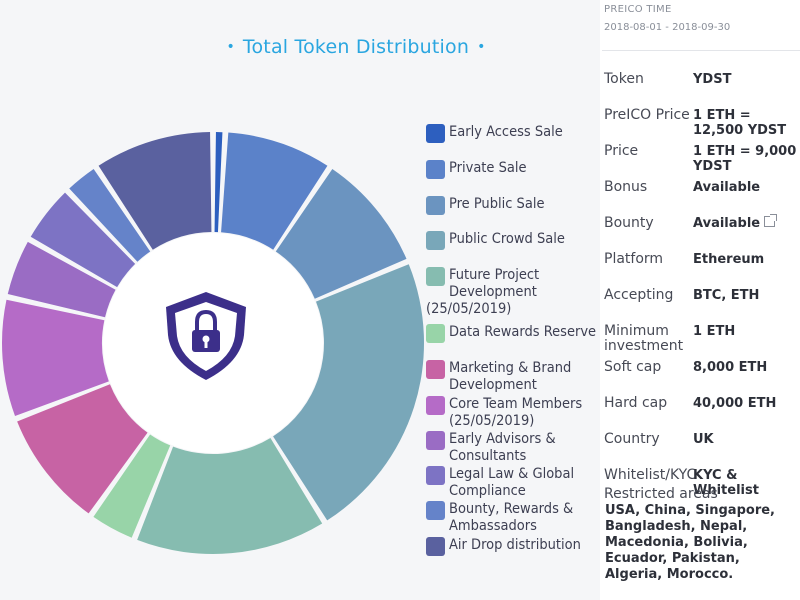  What do you see at coordinates (206, 336) in the screenshot?
I see `shield-lock-icon` at bounding box center [206, 336].